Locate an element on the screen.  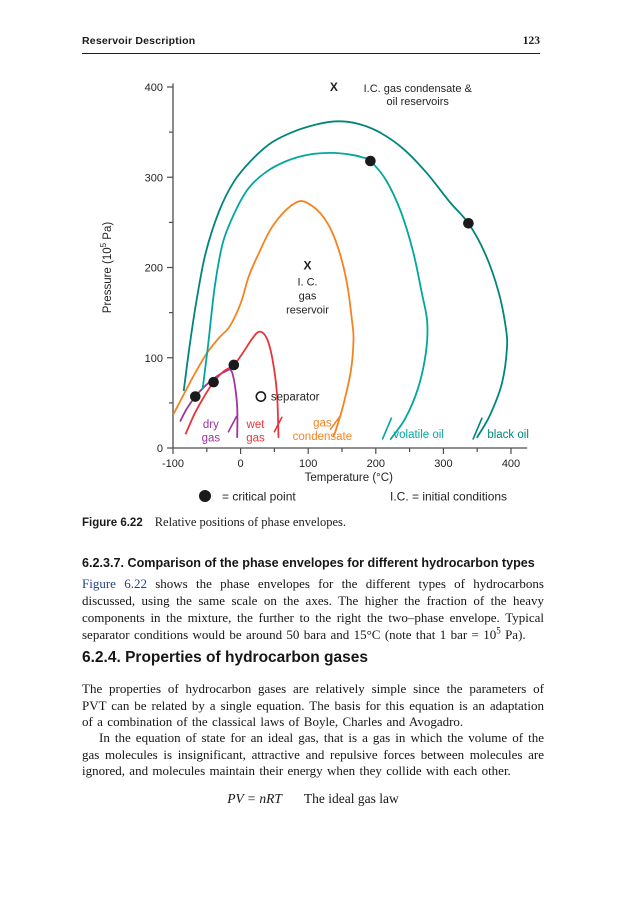
x-tick-label: 100 is located at coordinates (308, 464).